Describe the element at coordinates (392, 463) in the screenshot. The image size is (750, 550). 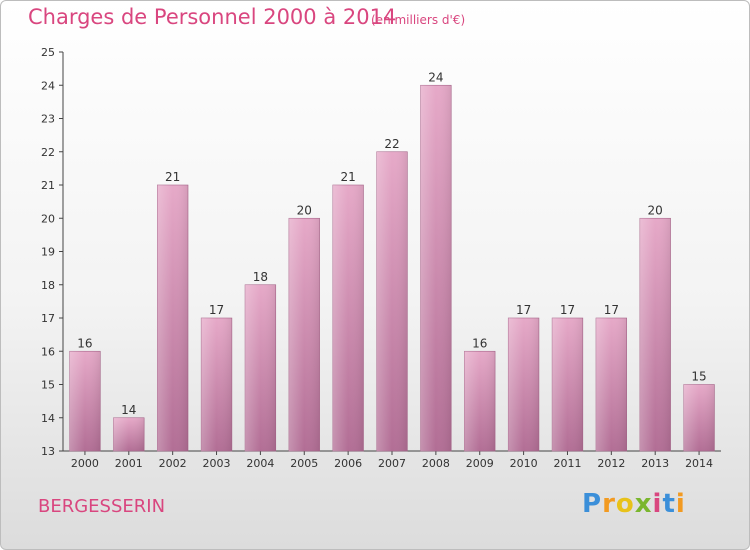
I see `x-tick-label: 2007` at that location.